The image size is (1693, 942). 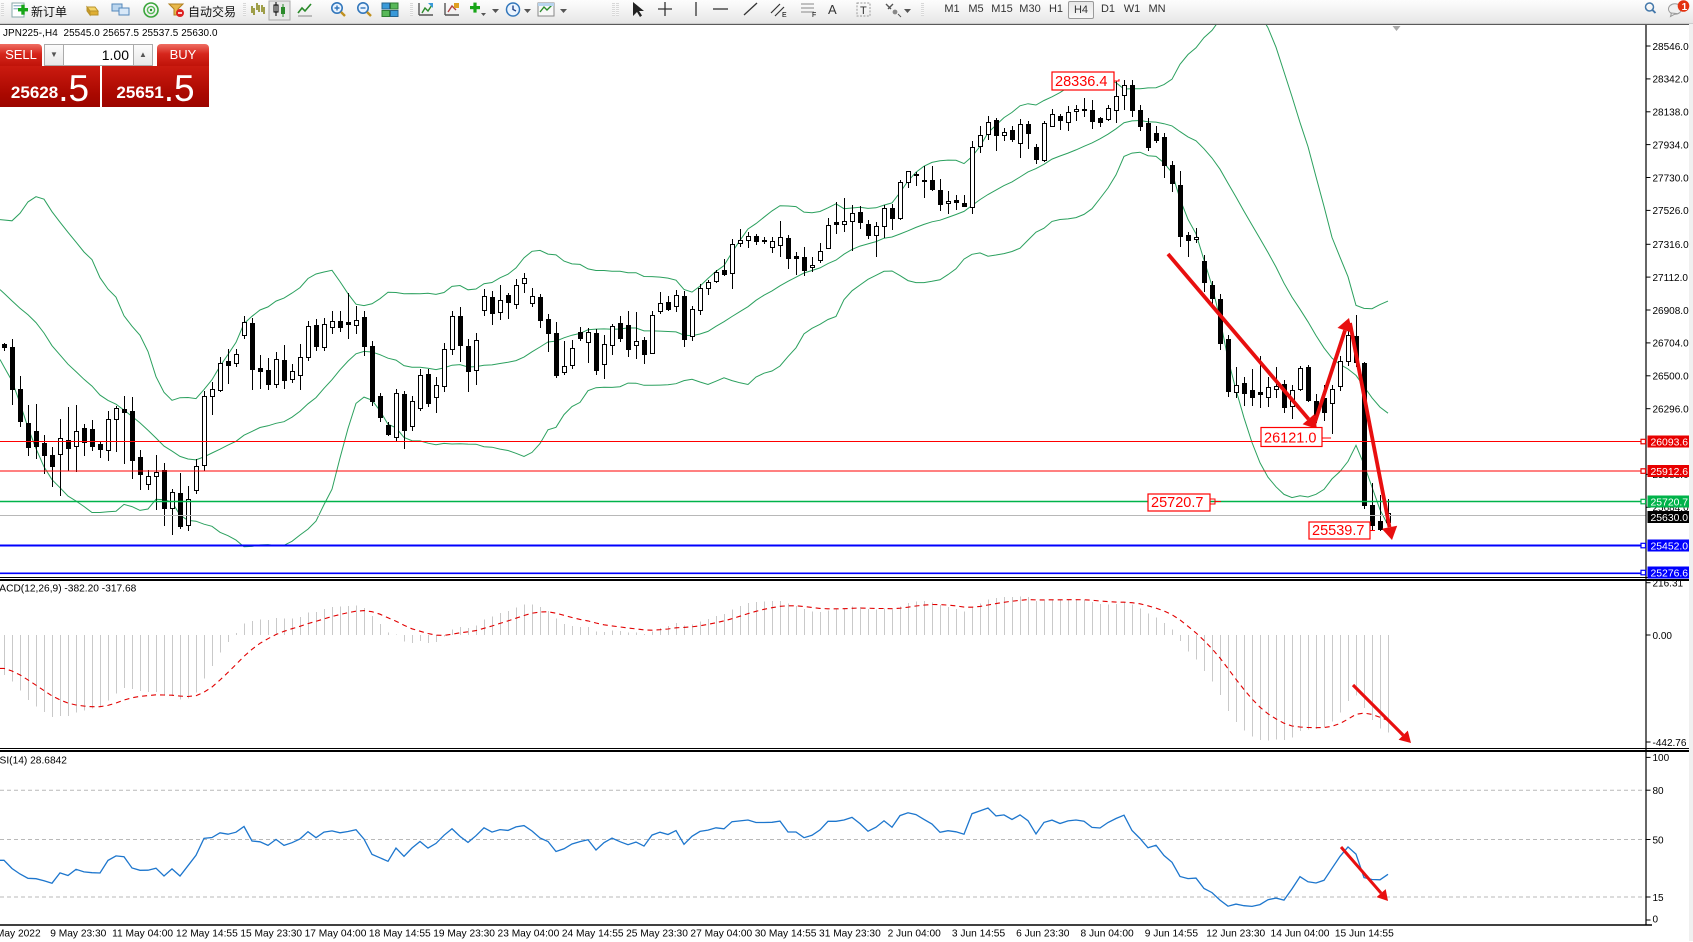 I want to click on svg-text: 2 Jun 04:00, so click(x=915, y=934).